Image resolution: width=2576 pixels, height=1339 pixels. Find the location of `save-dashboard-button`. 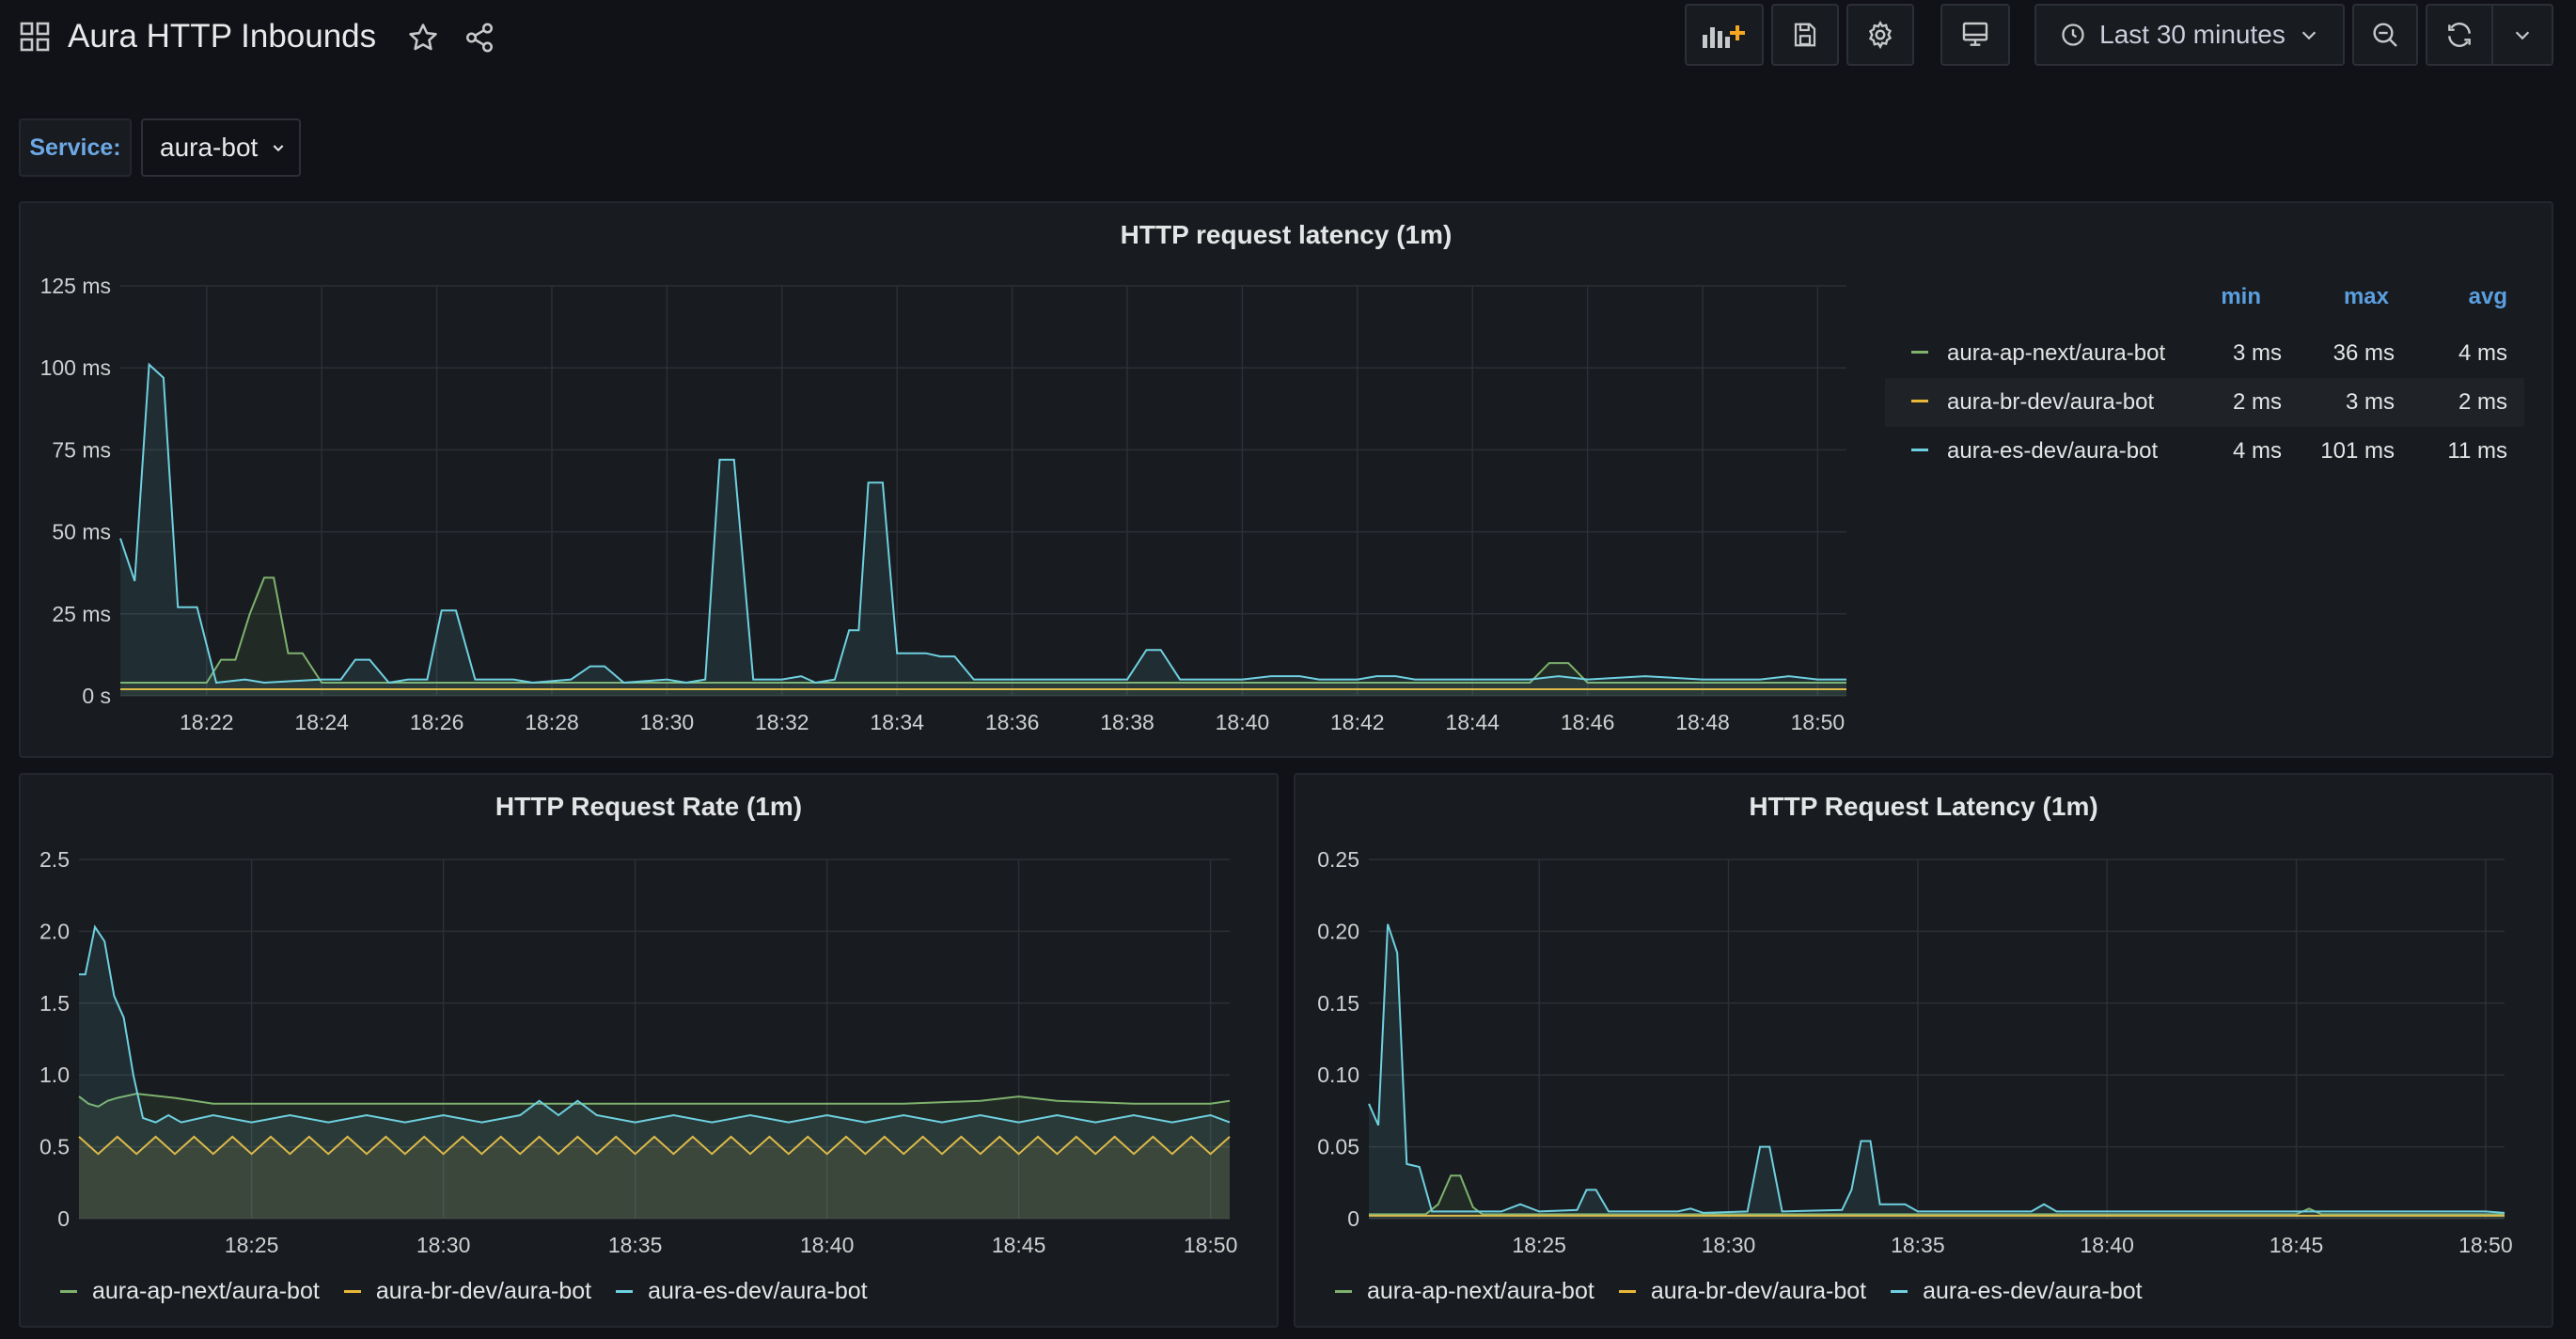

save-dashboard-button is located at coordinates (1805, 35).